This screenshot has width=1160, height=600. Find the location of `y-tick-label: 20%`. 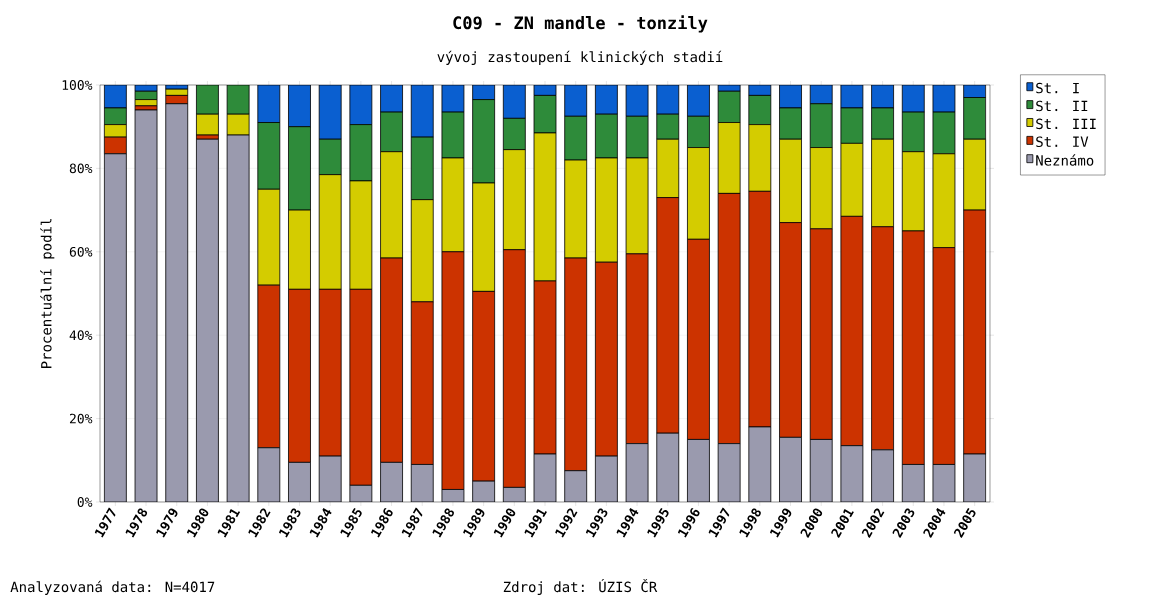

y-tick-label: 20% is located at coordinates (81, 418).